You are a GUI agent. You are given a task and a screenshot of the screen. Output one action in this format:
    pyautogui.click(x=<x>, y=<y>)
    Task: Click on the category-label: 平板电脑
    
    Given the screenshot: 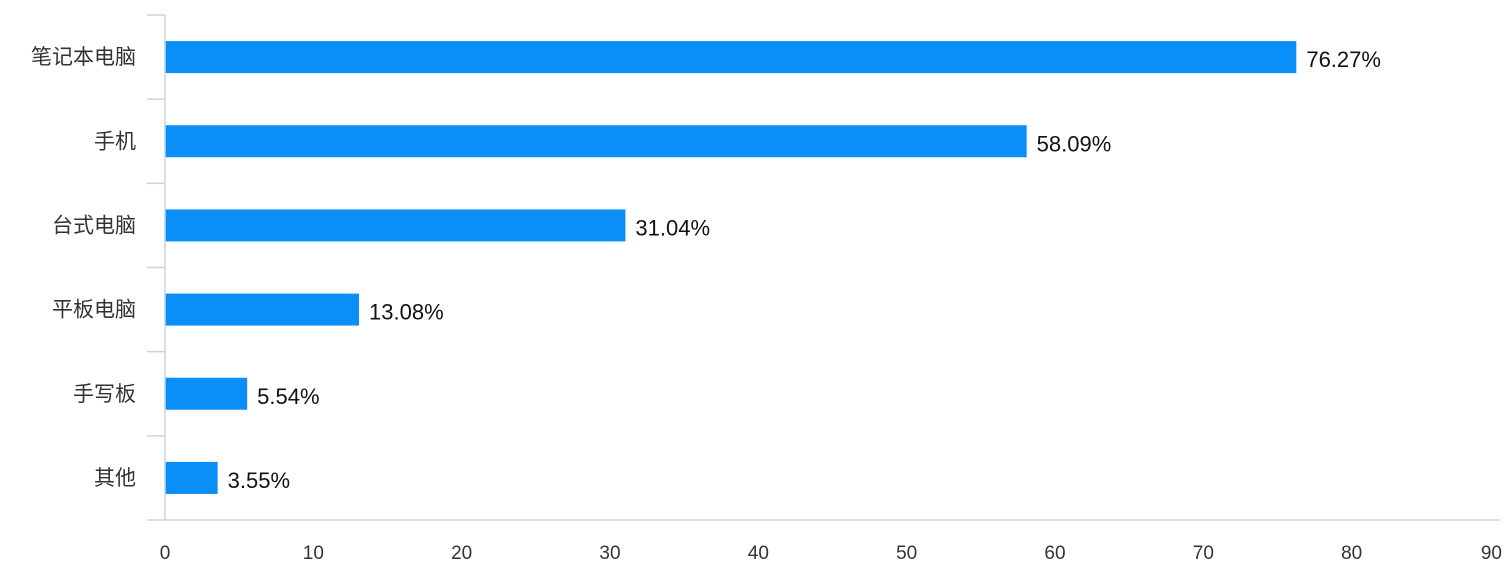 What is the action you would take?
    pyautogui.click(x=94, y=310)
    